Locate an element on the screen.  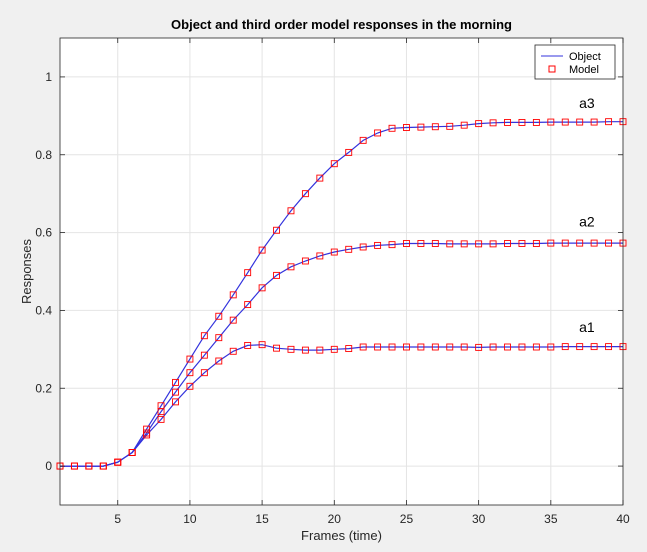
legend: Object Model is located at coordinates (575, 62).